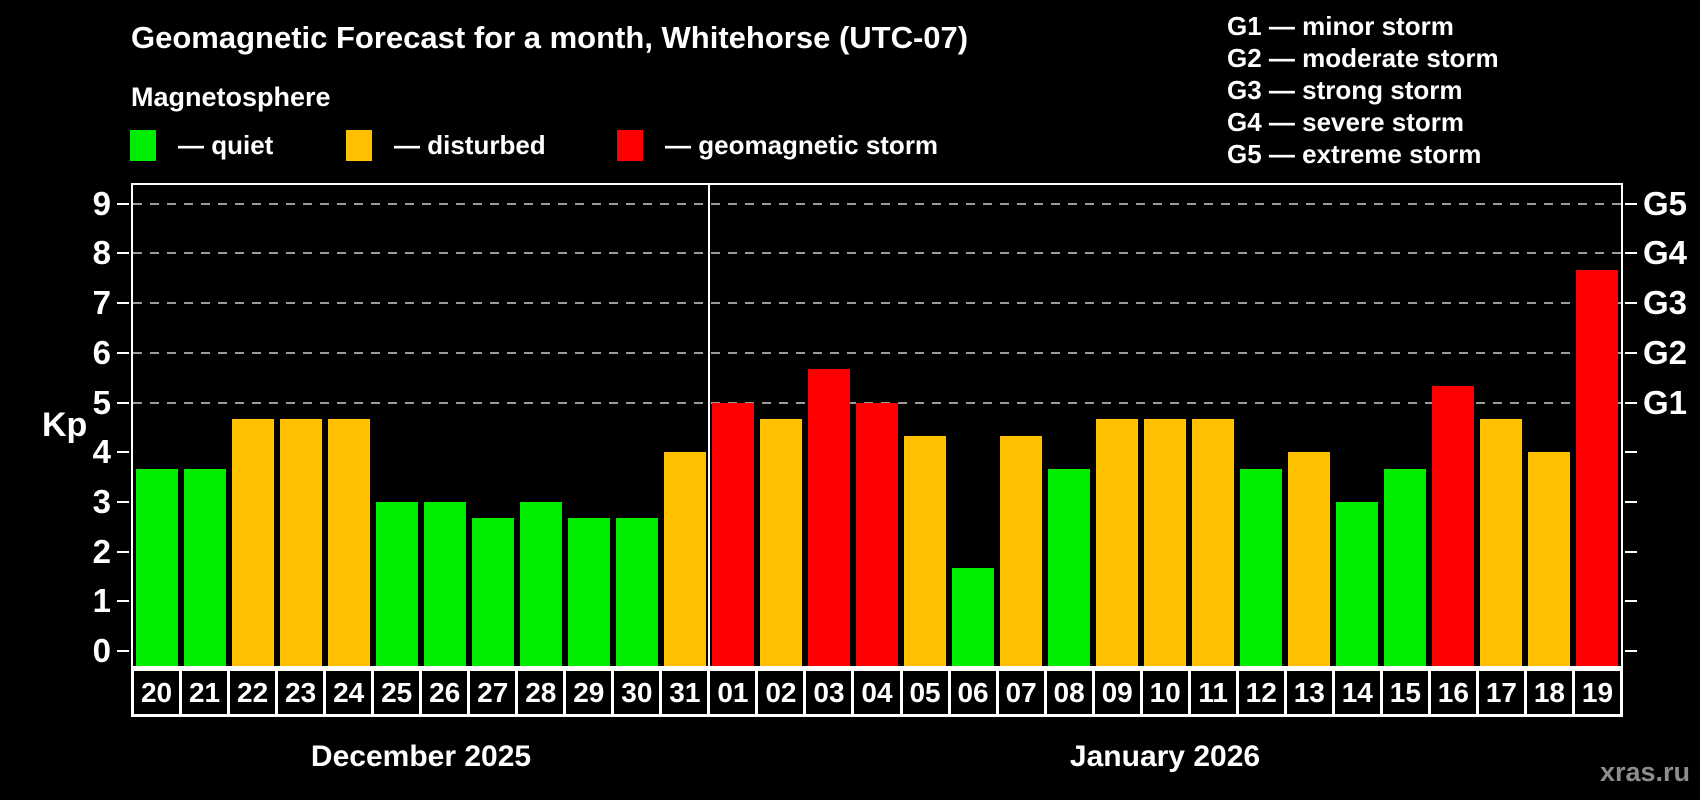 The height and width of the screenshot is (800, 1700). What do you see at coordinates (65, 425) in the screenshot?
I see `kp-axis-label: Kp` at bounding box center [65, 425].